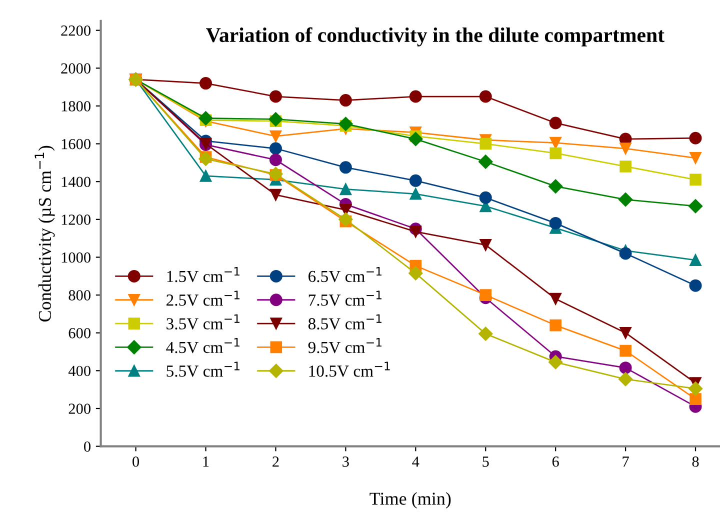  What do you see at coordinates (345, 298) in the screenshot?
I see `legend-label: 7.5V cm$^{−1}$` at bounding box center [345, 298].